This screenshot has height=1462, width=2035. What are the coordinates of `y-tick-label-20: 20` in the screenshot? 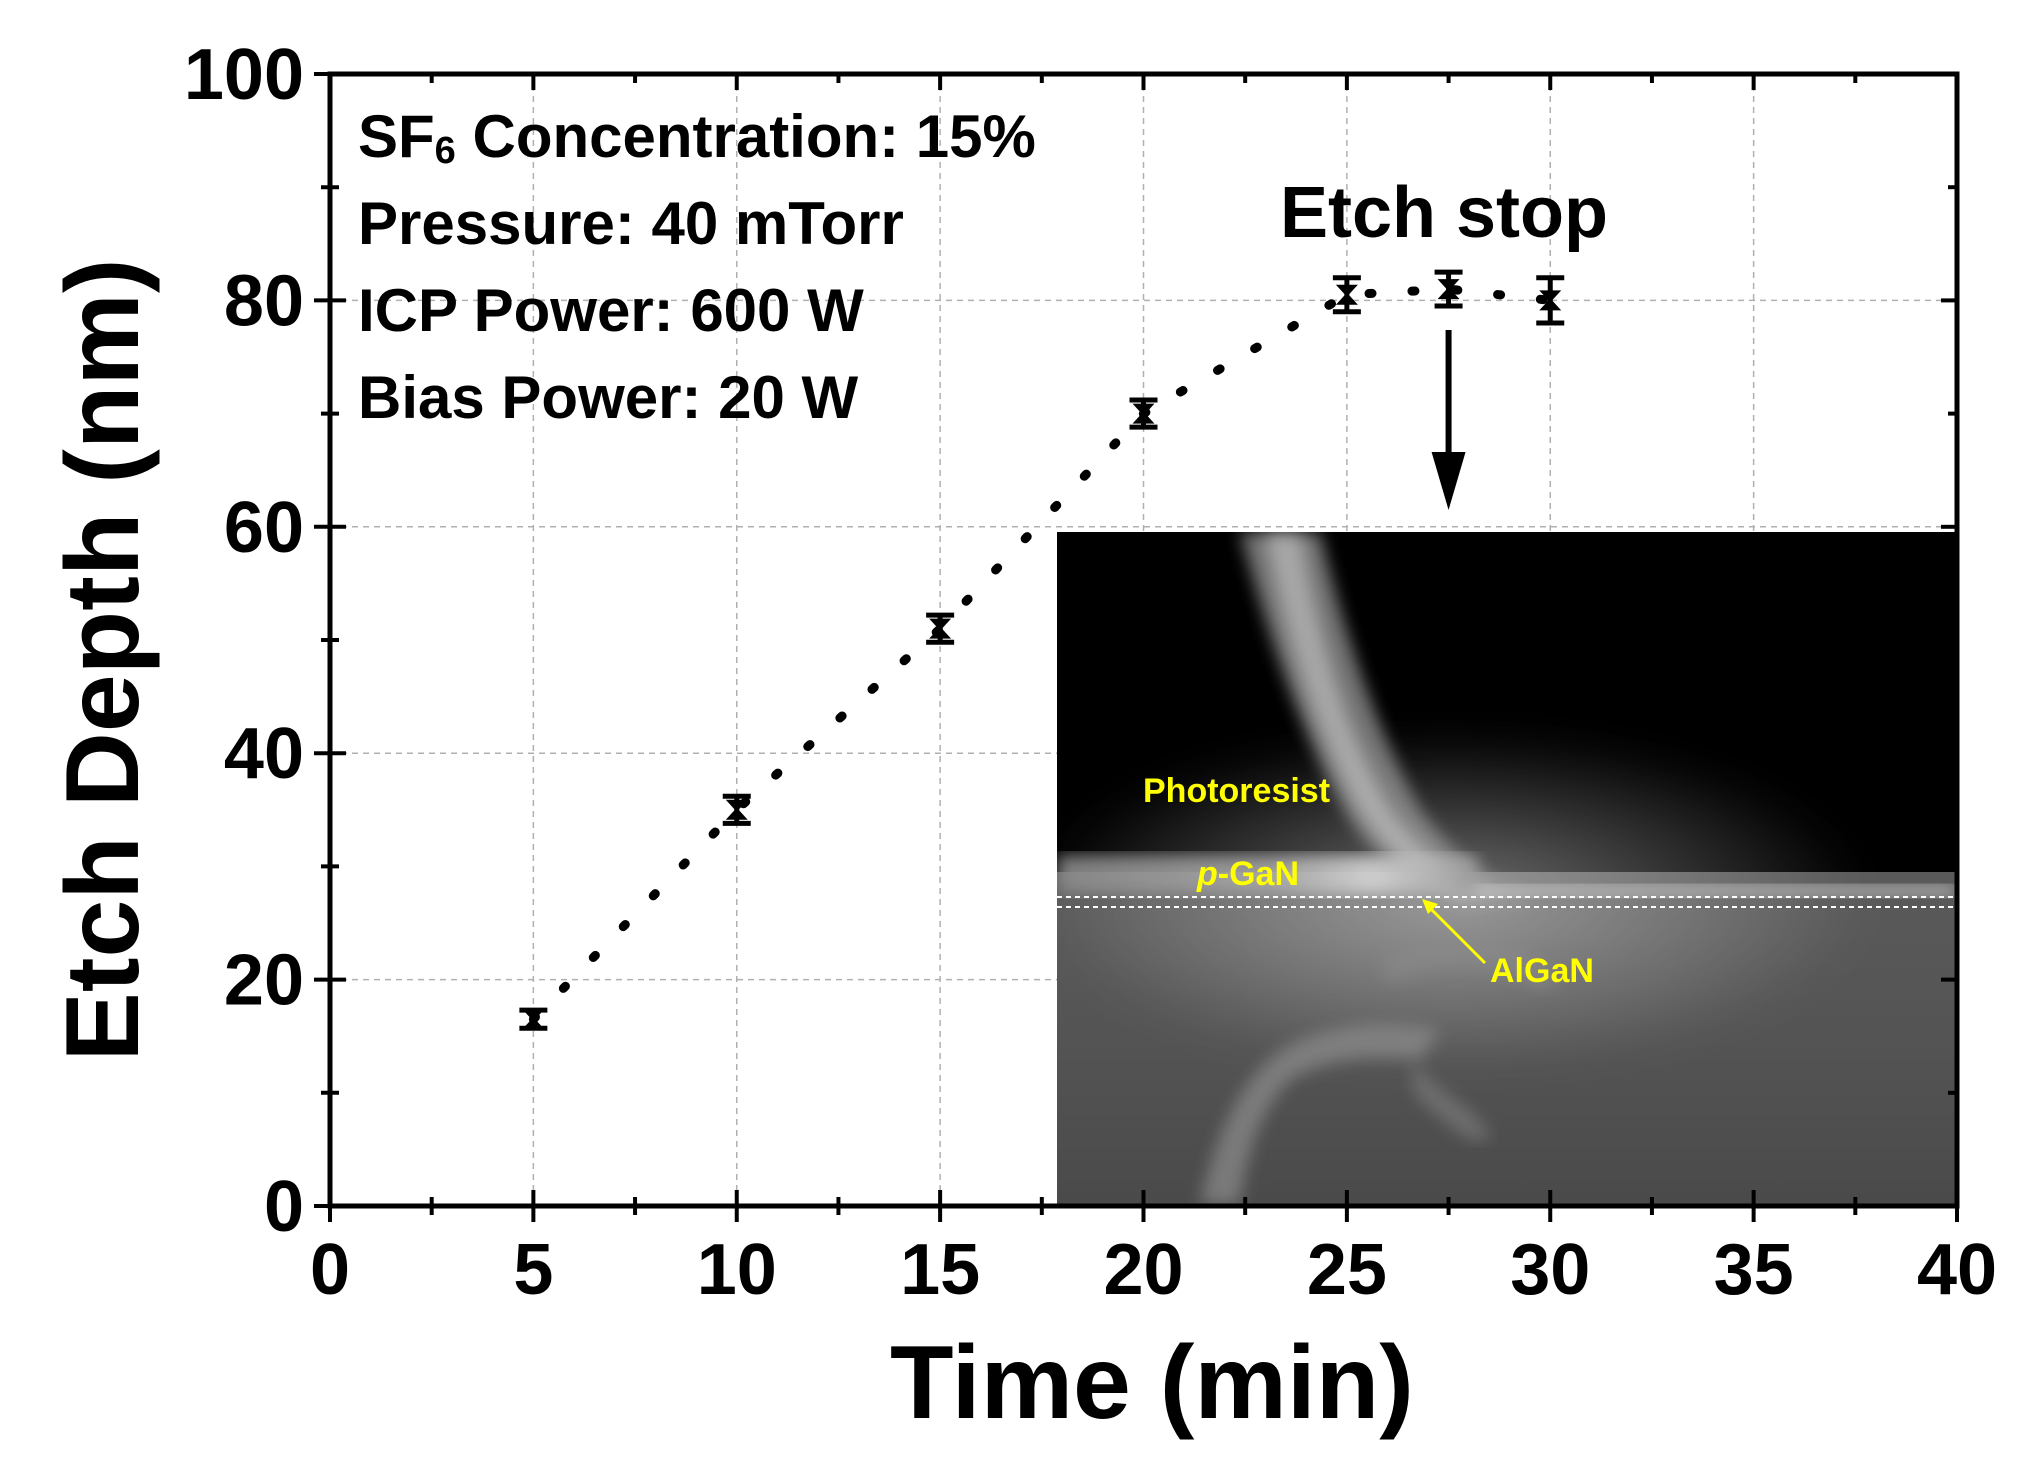 It's located at (264, 981).